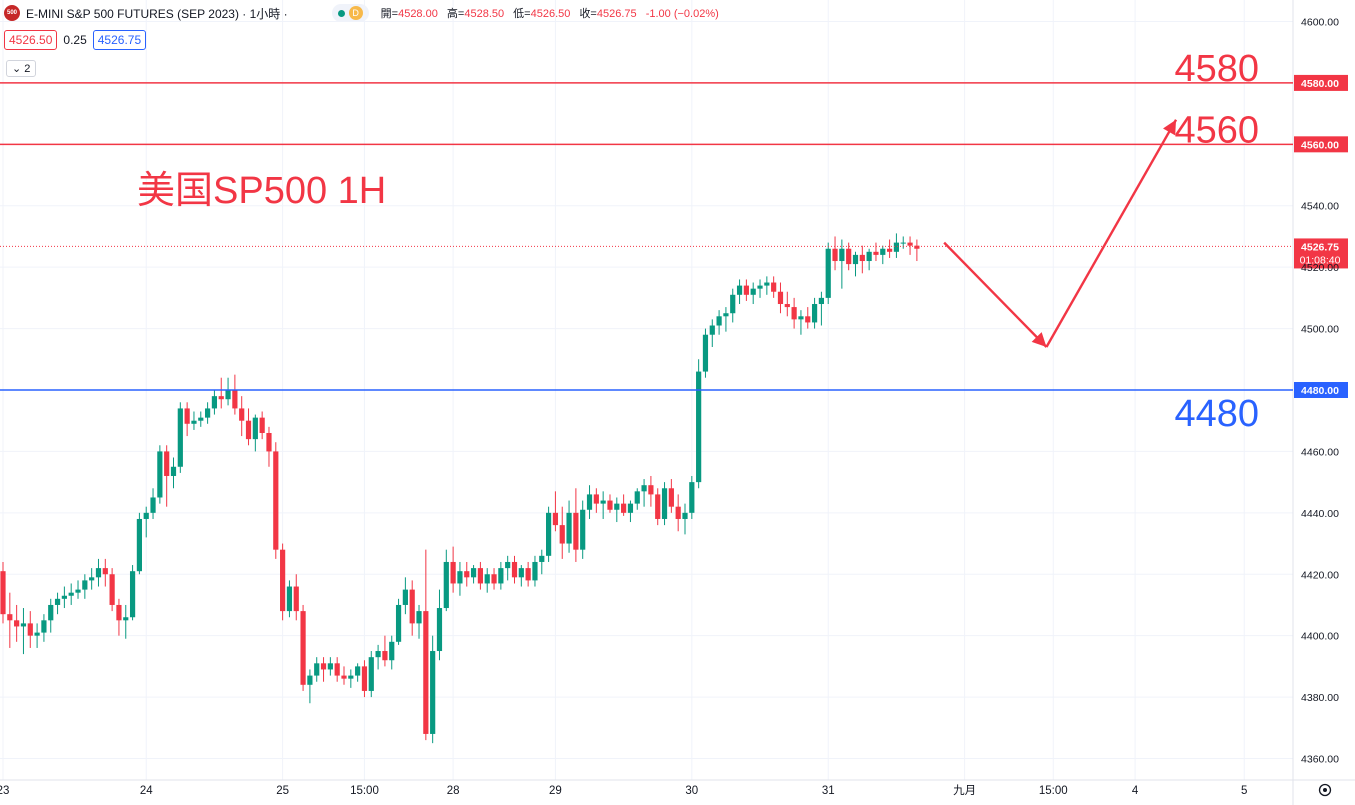 This screenshot has height=805, width=1355. I want to click on y-tick-label: 4440.00, so click(1320, 514).